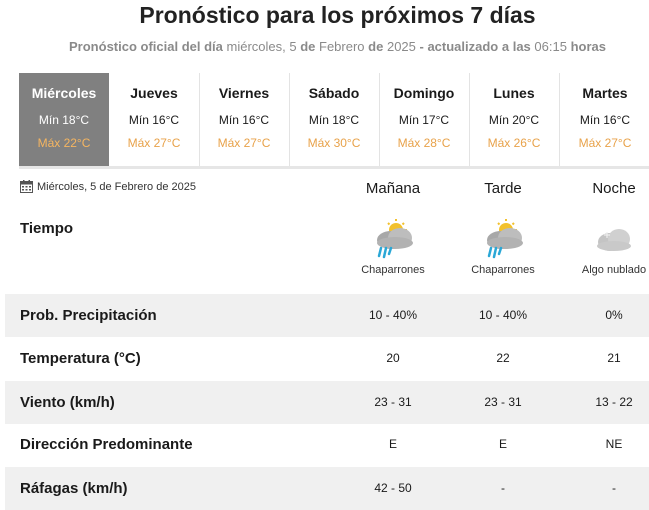 Image resolution: width=649 pixels, height=510 pixels. I want to click on day-min-temp: Mín 17°C, so click(424, 120).